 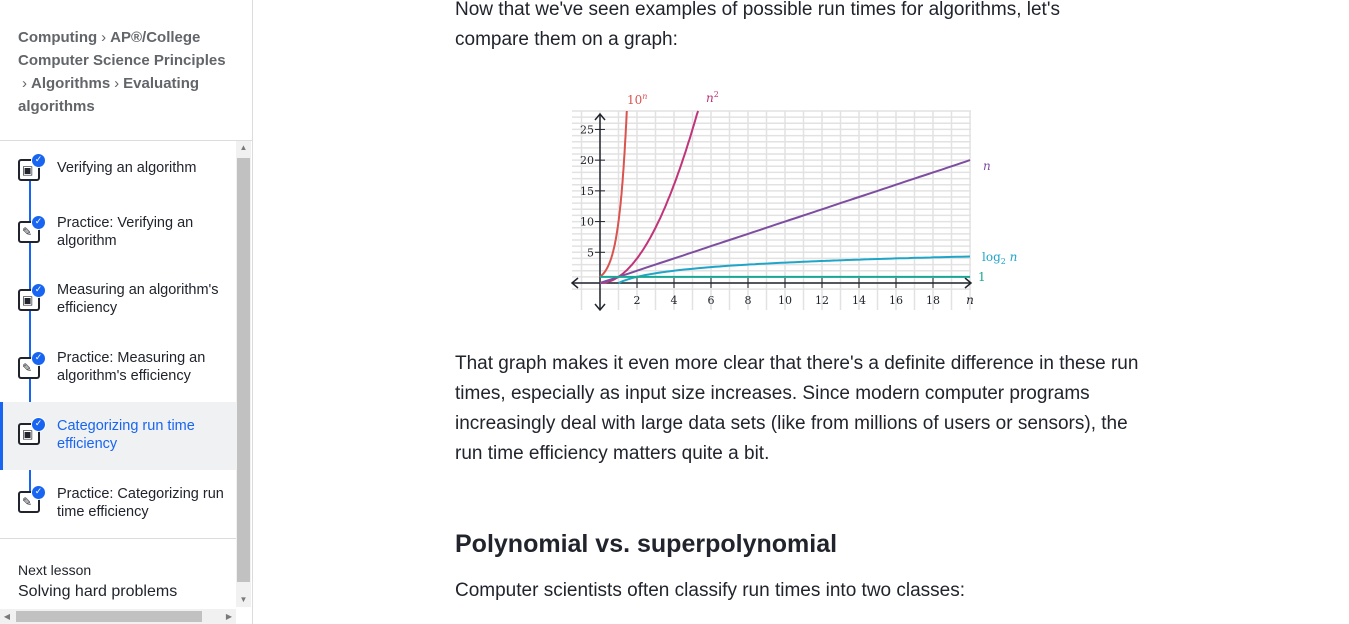 I want to click on x-tick-label: 16, so click(x=896, y=300).